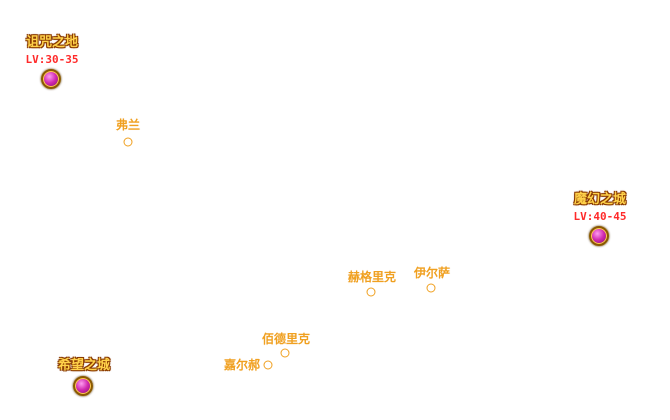 This screenshot has width=670, height=420. Describe the element at coordinates (600, 199) in the screenshot. I see `city-name-illusion-city: 魔幻之城` at that location.